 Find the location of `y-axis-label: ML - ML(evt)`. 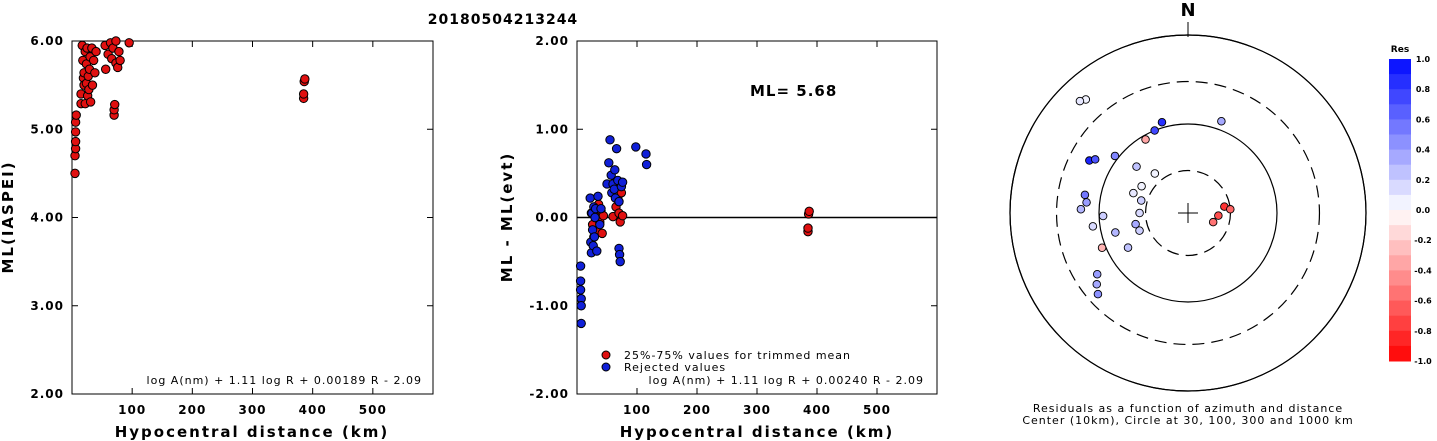

y-axis-label: ML - ML(evt) is located at coordinates (507, 217).